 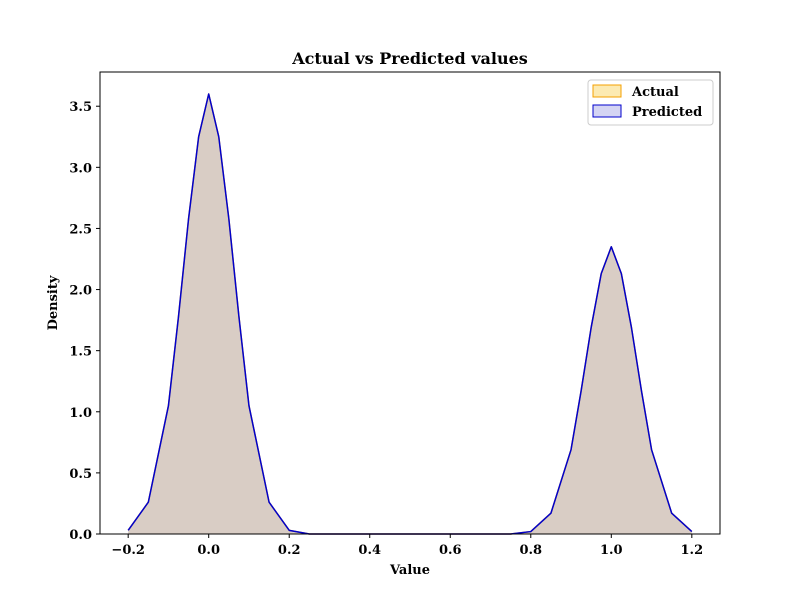 I want to click on y-axis-label: Density, so click(x=53, y=302).